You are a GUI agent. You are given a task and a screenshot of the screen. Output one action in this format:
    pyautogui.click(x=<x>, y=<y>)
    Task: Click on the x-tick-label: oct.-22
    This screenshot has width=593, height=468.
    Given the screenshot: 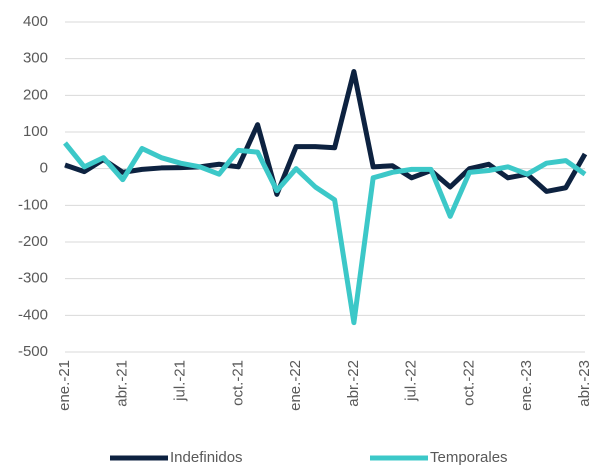 What is the action you would take?
    pyautogui.click(x=468, y=383)
    